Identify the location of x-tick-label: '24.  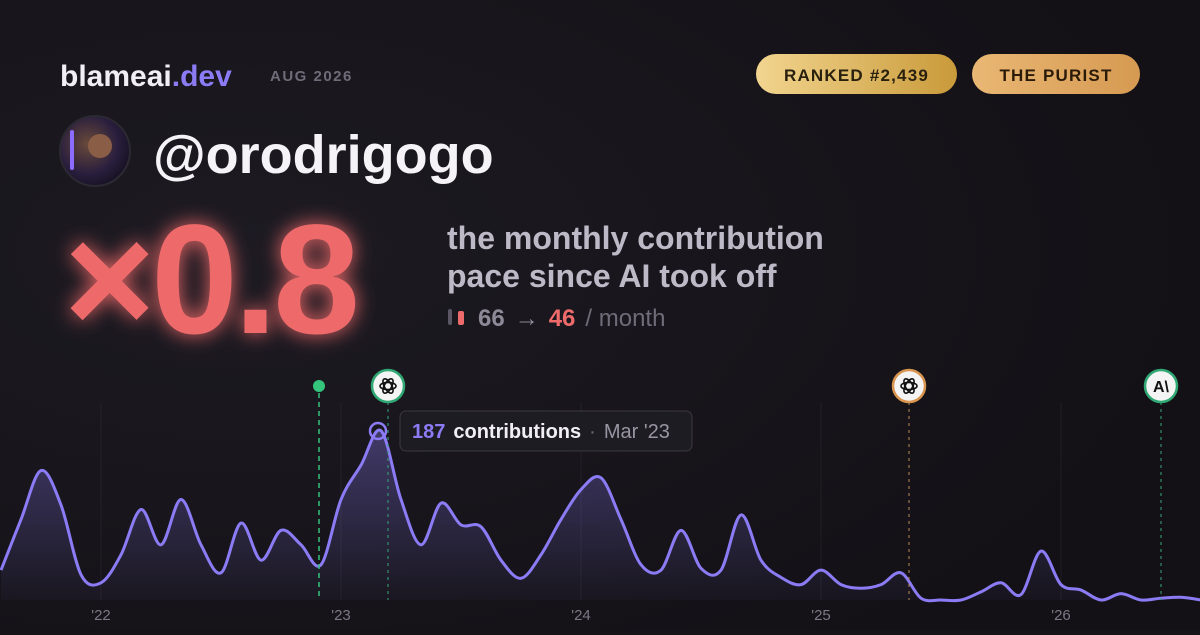
(581, 615).